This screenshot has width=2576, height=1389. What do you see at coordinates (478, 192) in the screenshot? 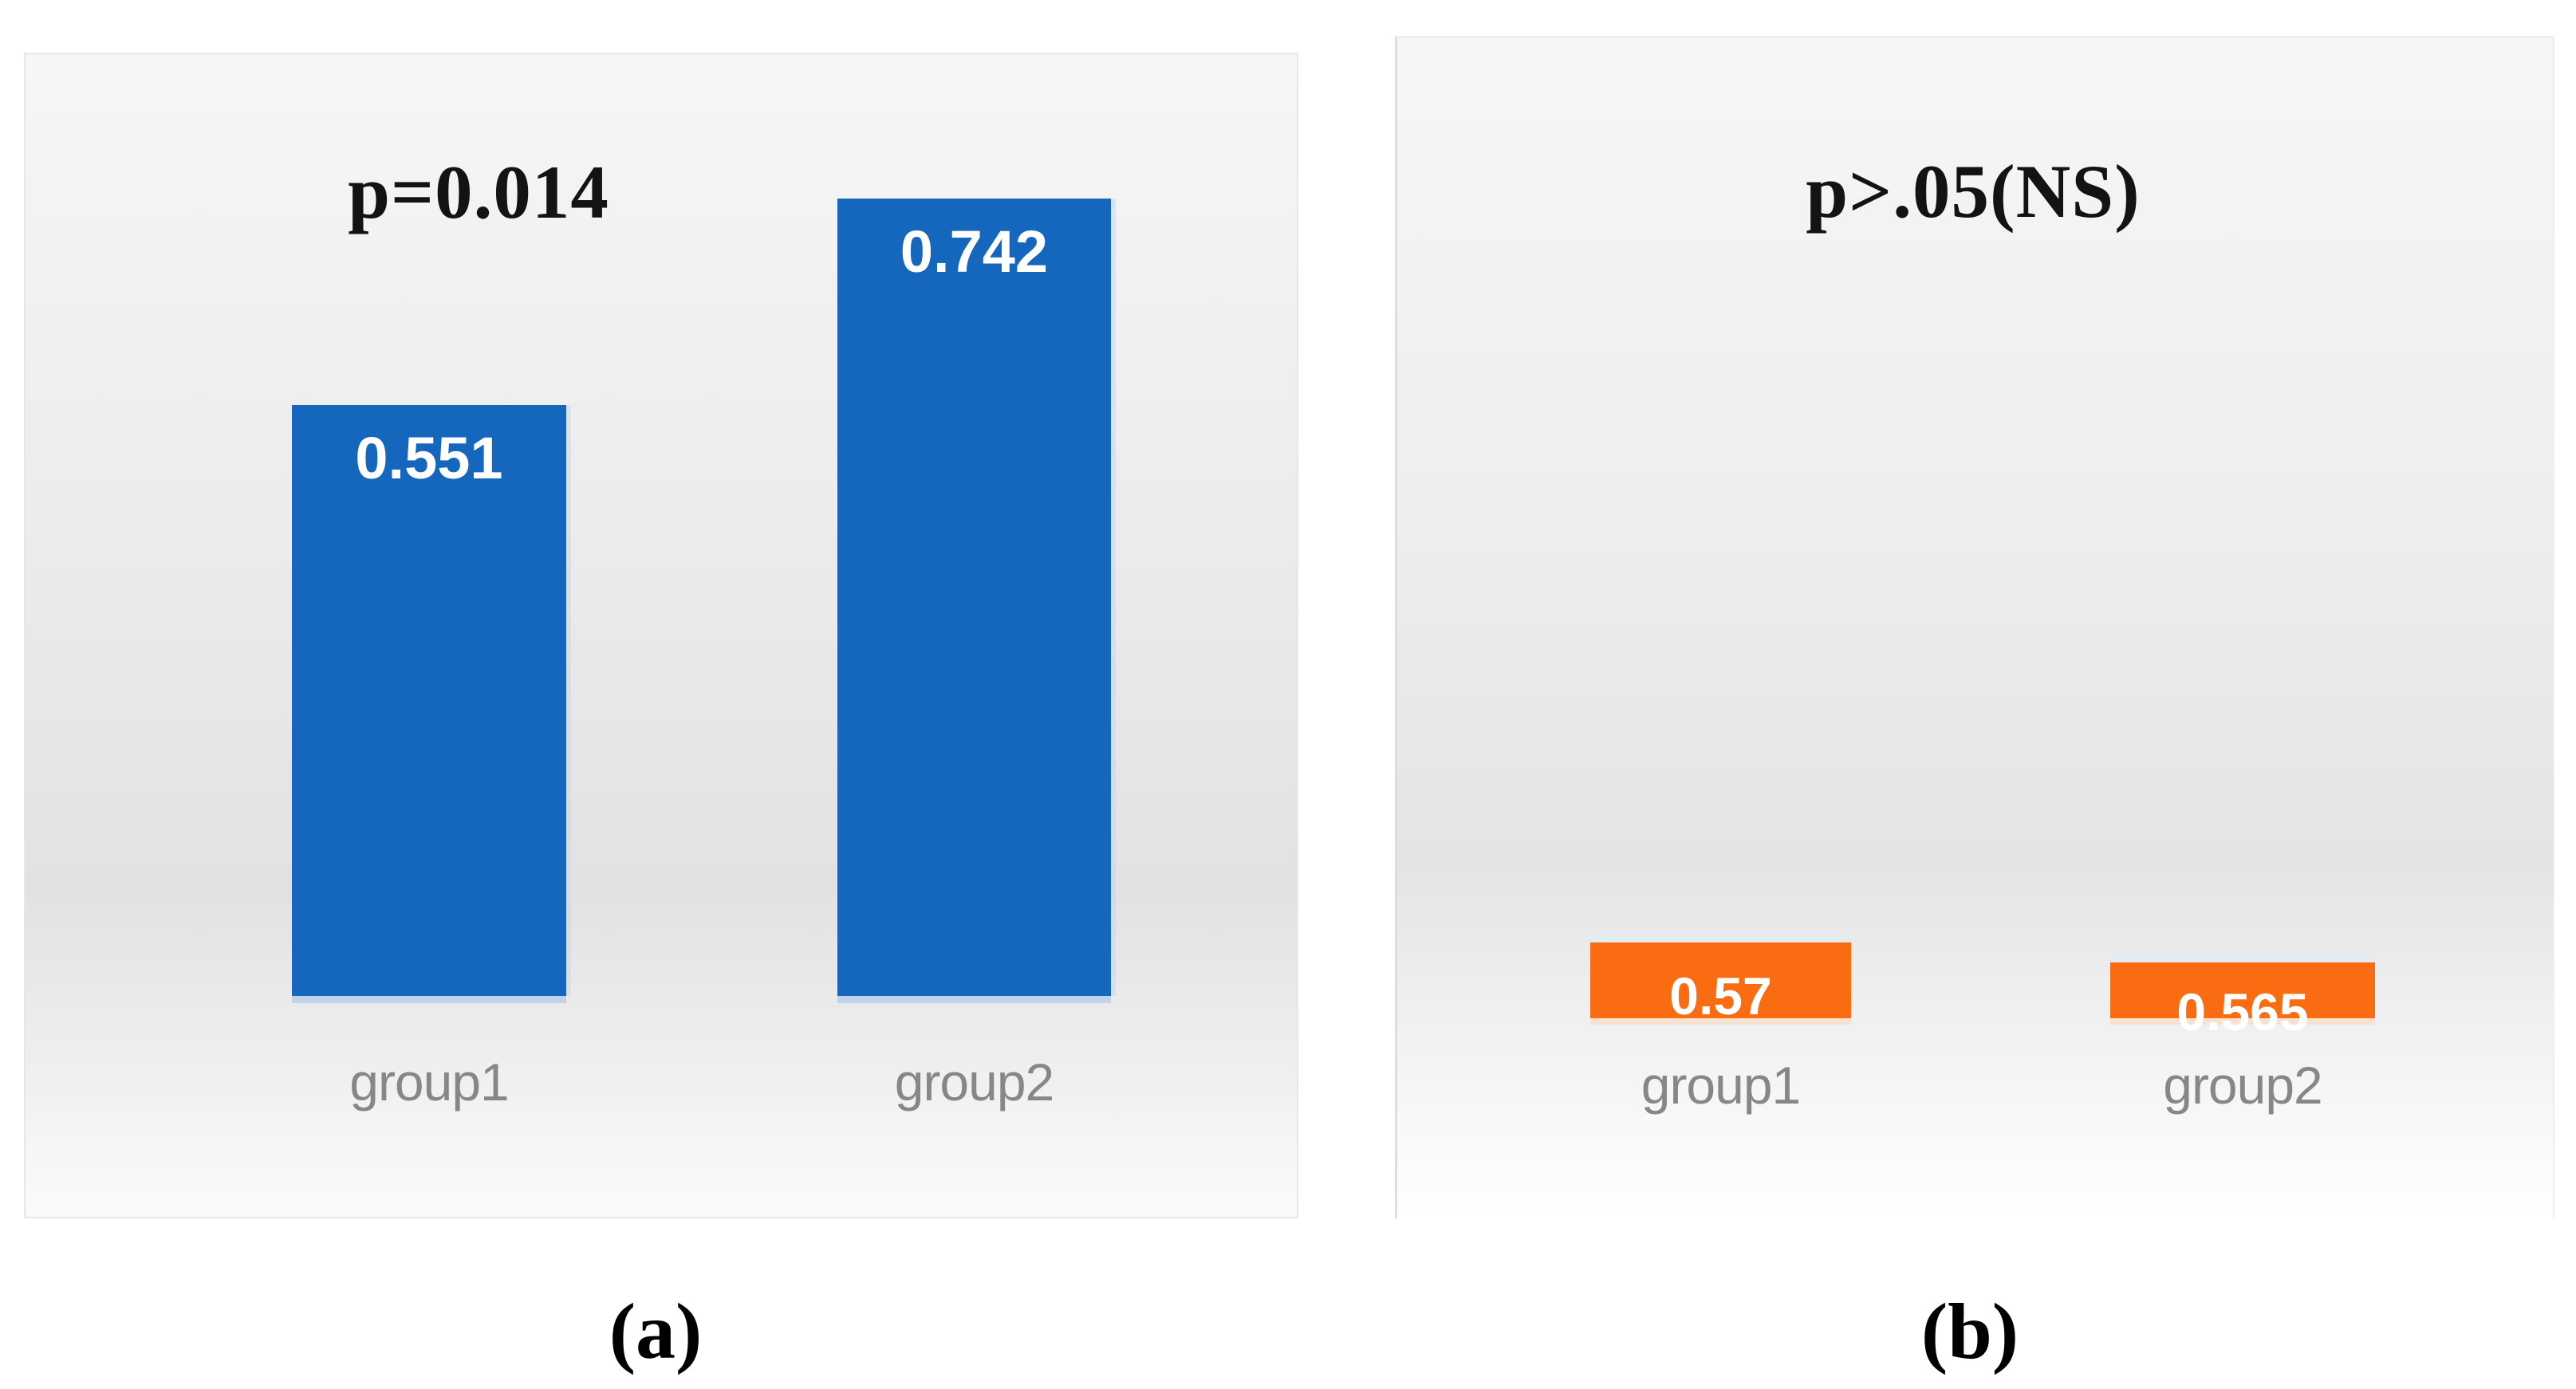
I see `chart-a-title: p=0.014` at bounding box center [478, 192].